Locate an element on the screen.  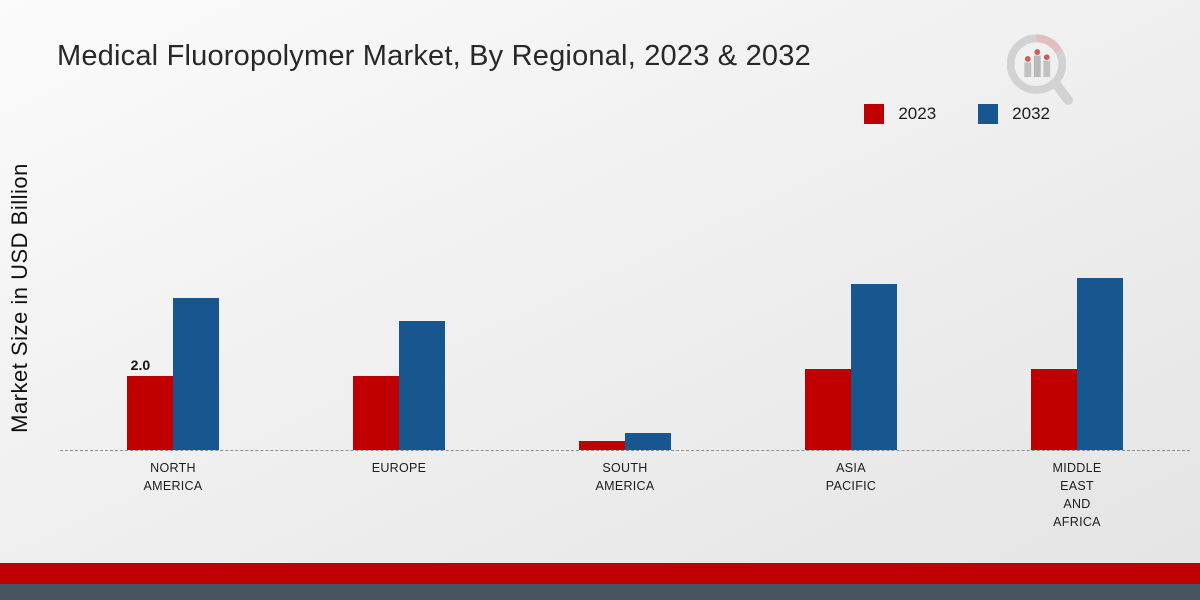
category-label-north-america: NORTH AMERICA is located at coordinates (173, 477).